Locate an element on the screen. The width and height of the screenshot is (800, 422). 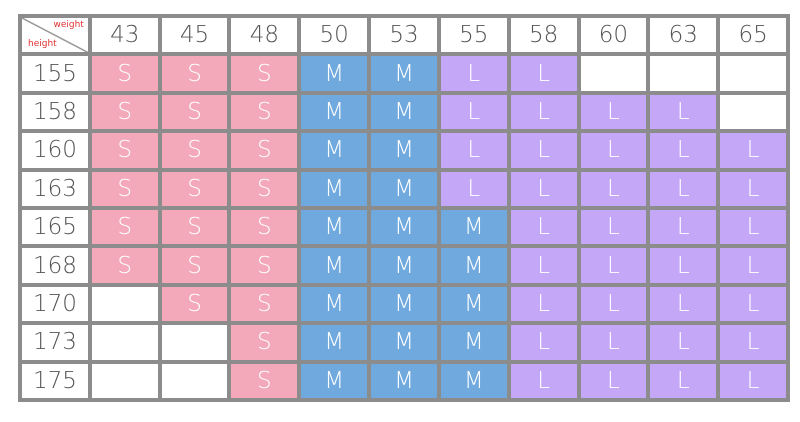
diagonal is located at coordinates (55, 35).